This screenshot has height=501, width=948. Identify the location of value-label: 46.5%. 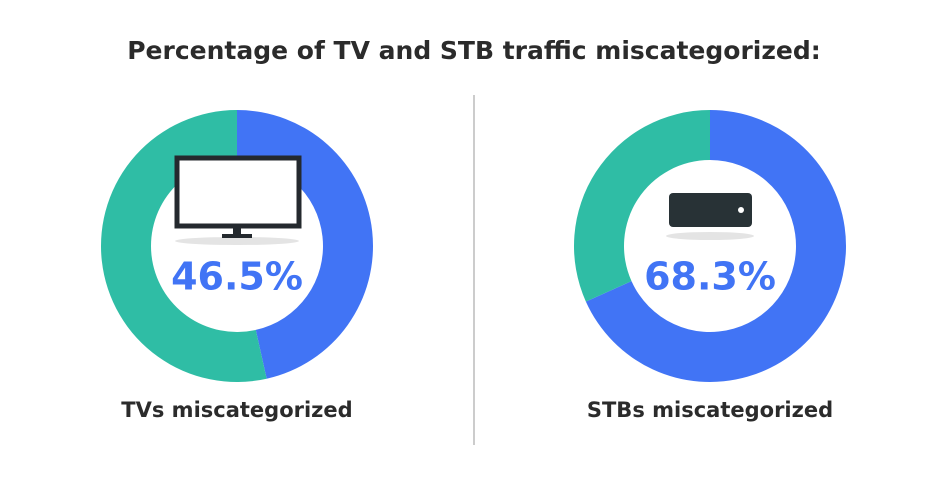
(237, 277).